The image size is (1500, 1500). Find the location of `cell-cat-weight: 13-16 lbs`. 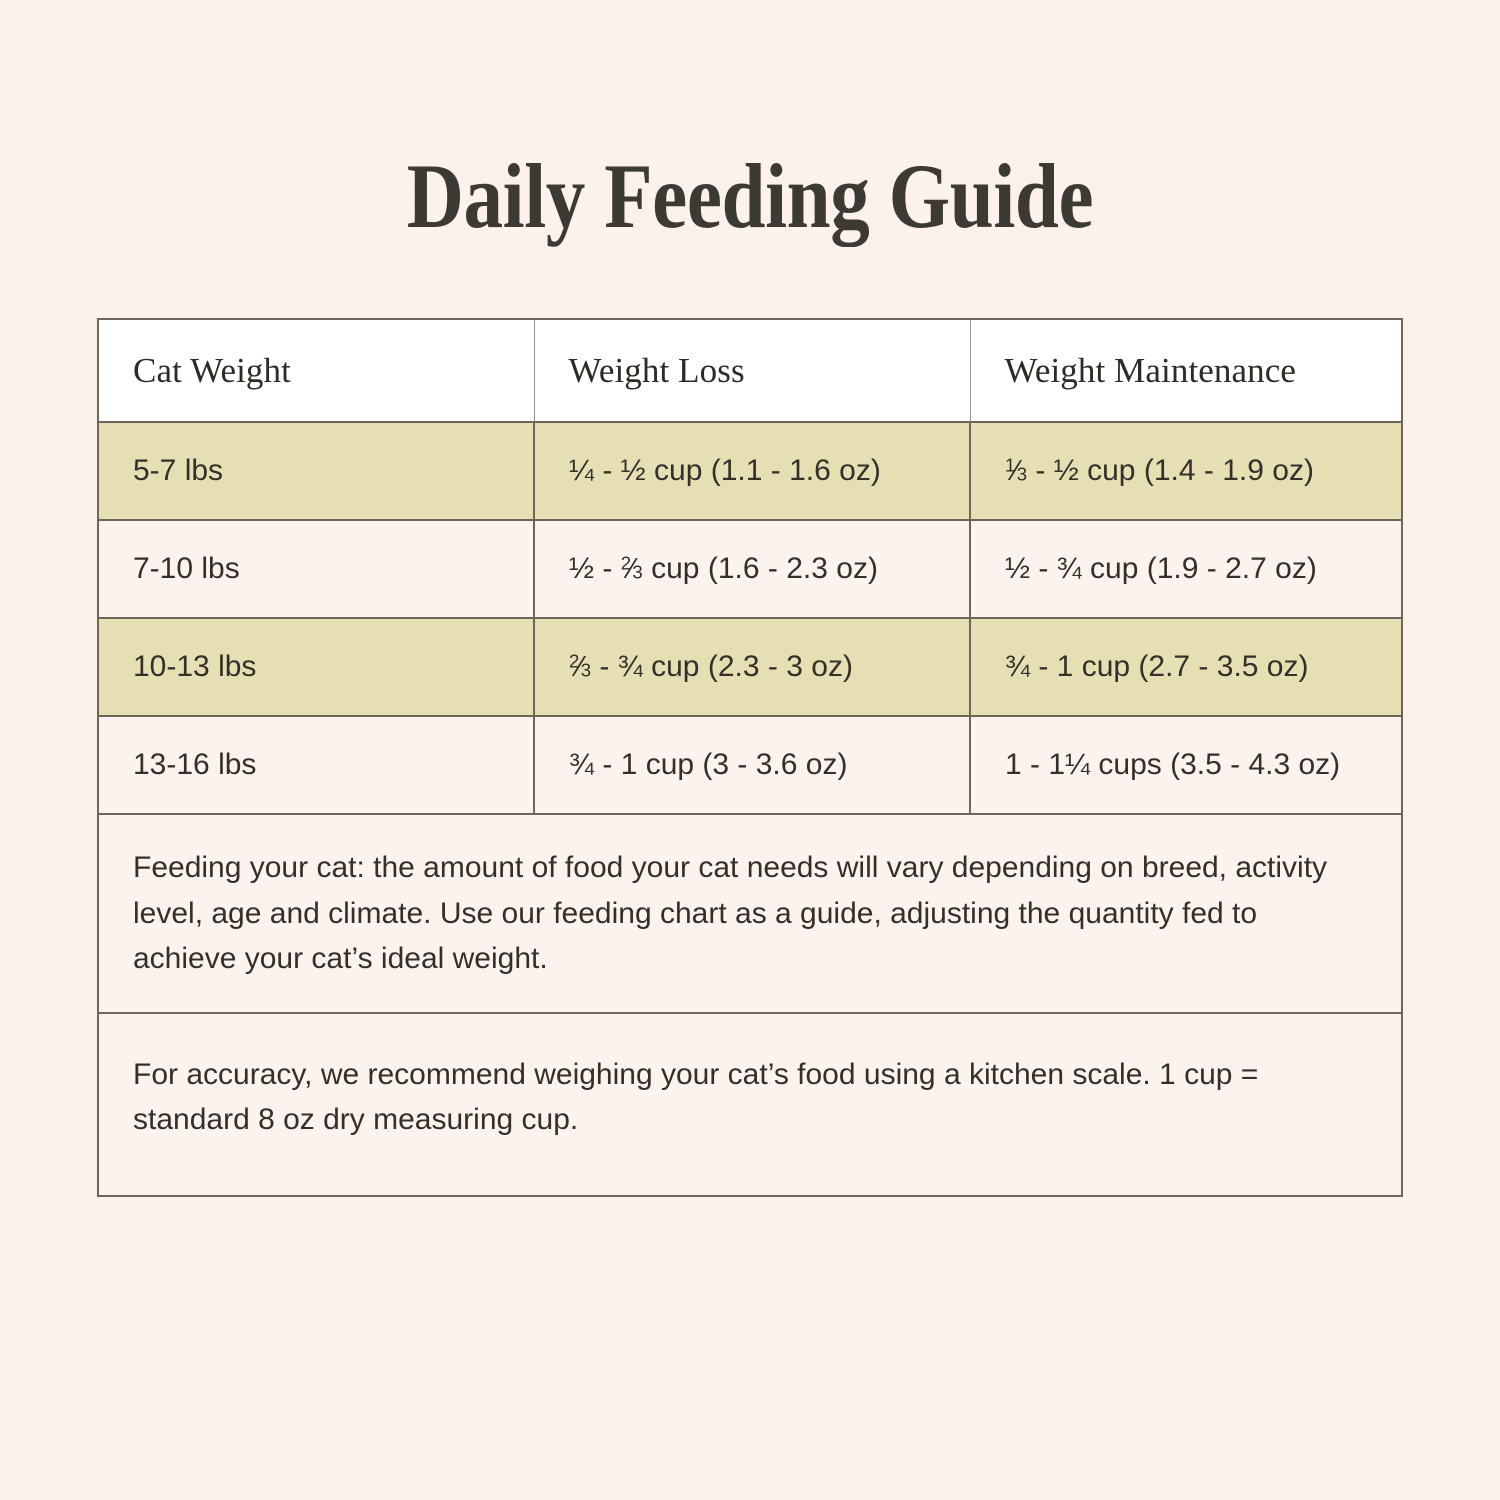

cell-cat-weight: 13-16 lbs is located at coordinates (317, 765).